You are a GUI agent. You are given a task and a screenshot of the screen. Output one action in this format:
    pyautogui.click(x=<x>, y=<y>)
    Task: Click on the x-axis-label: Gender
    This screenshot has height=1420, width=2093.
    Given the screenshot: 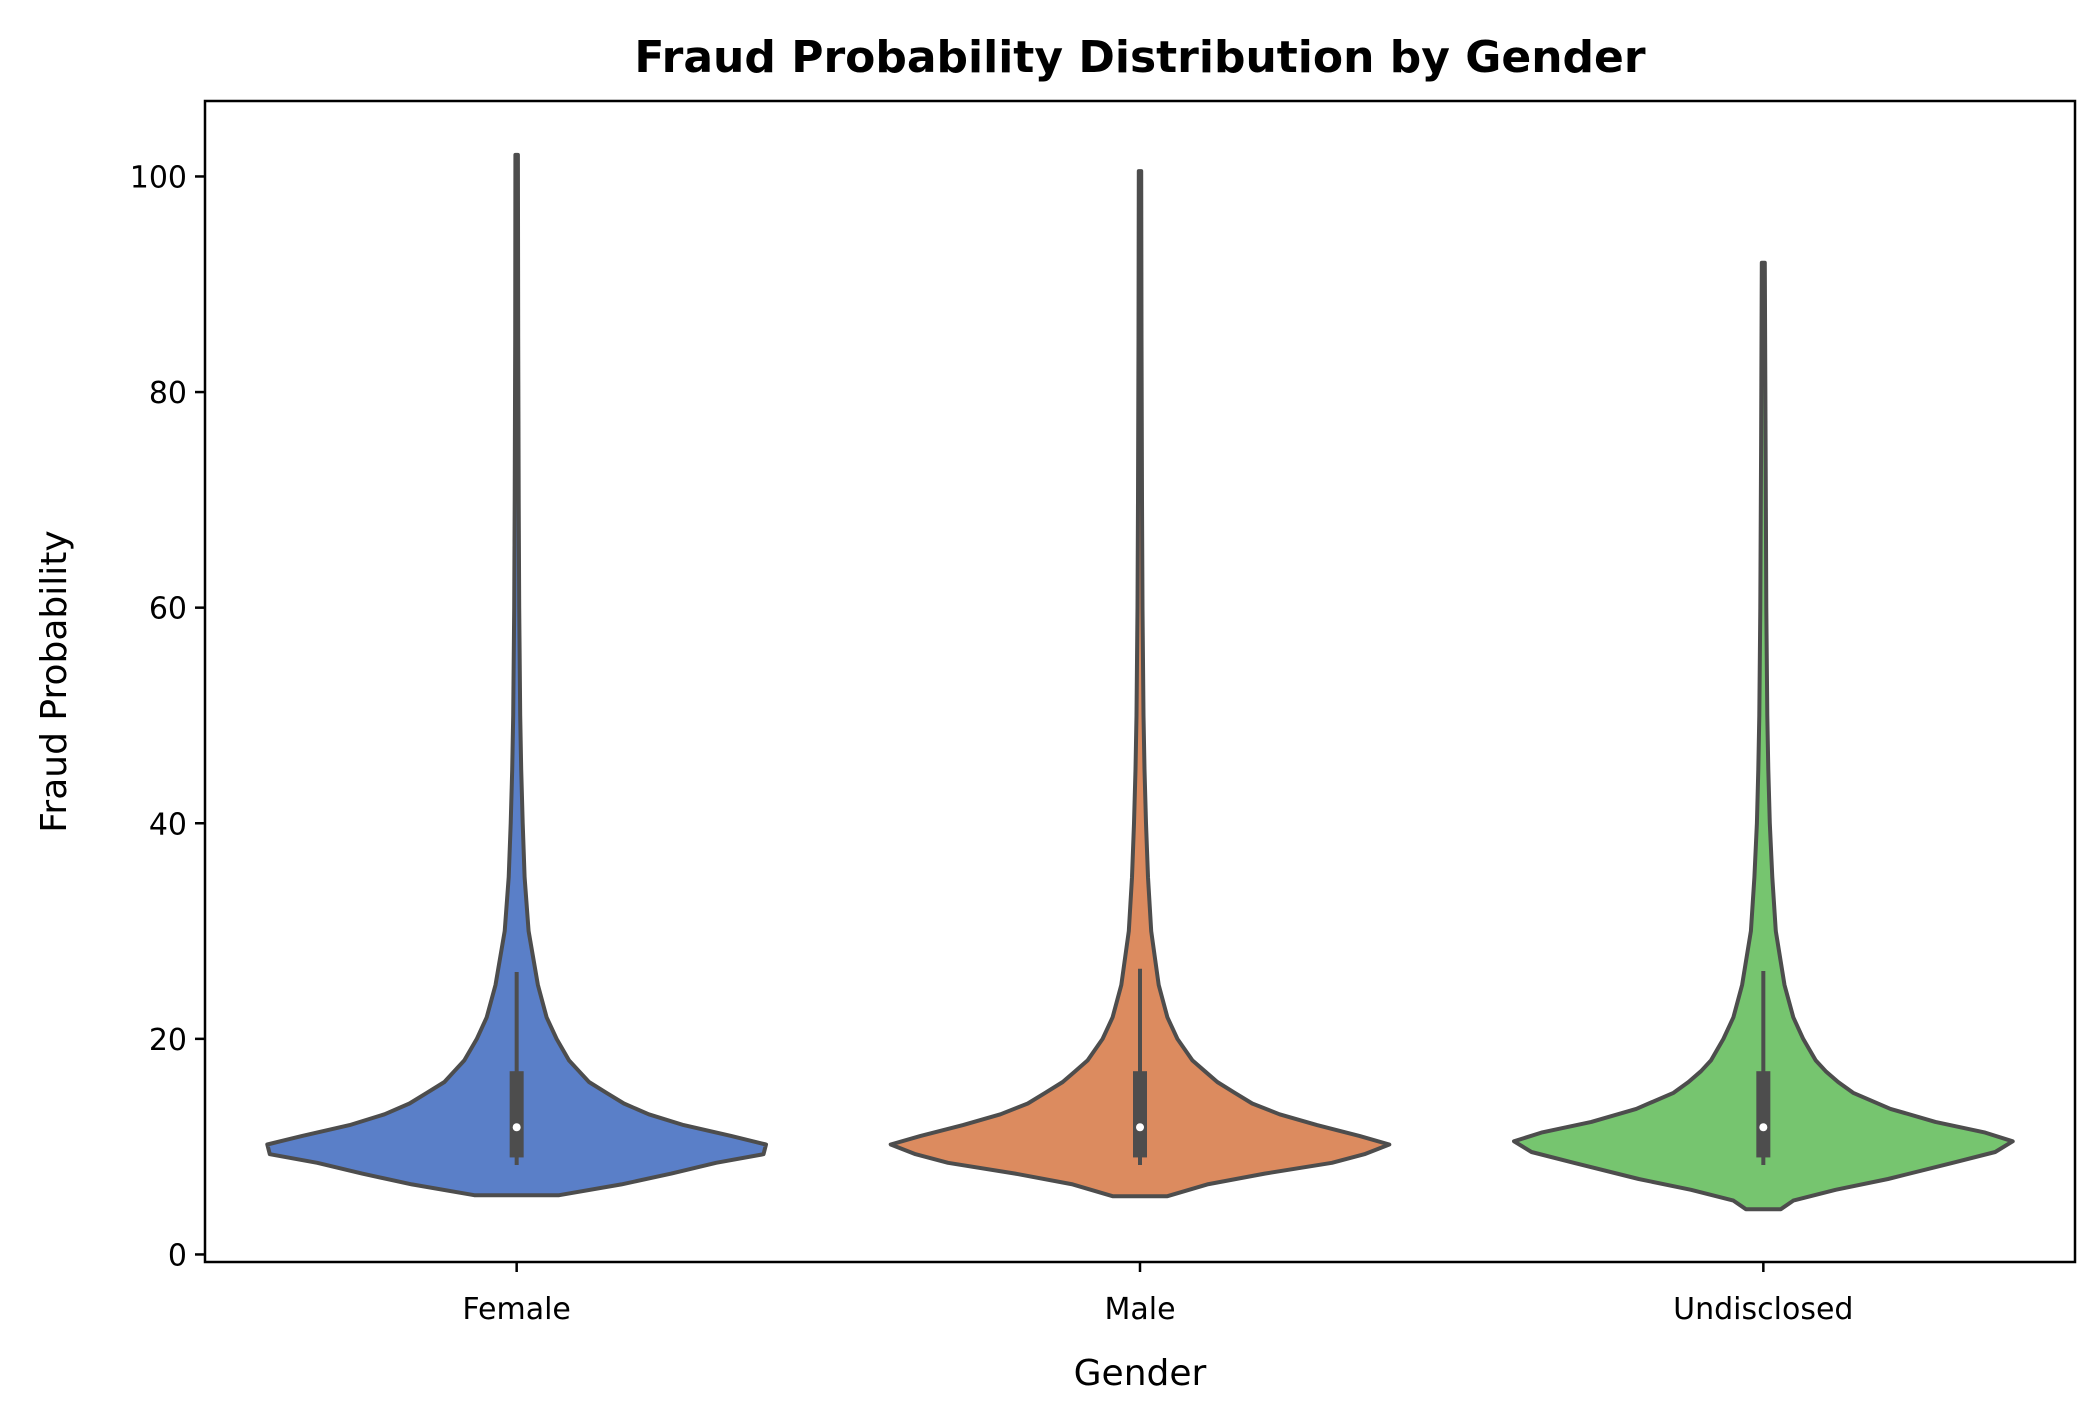 What is the action you would take?
    pyautogui.click(x=1140, y=1373)
    